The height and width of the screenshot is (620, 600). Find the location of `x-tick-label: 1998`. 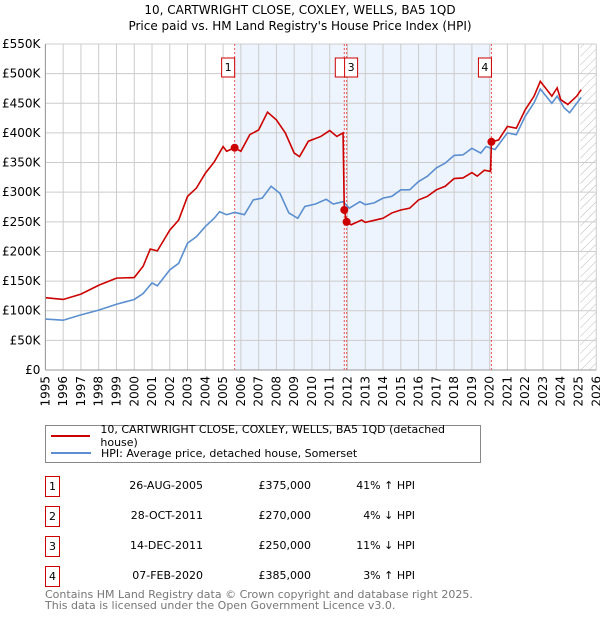

x-tick-label: 1998 is located at coordinates (99, 391).